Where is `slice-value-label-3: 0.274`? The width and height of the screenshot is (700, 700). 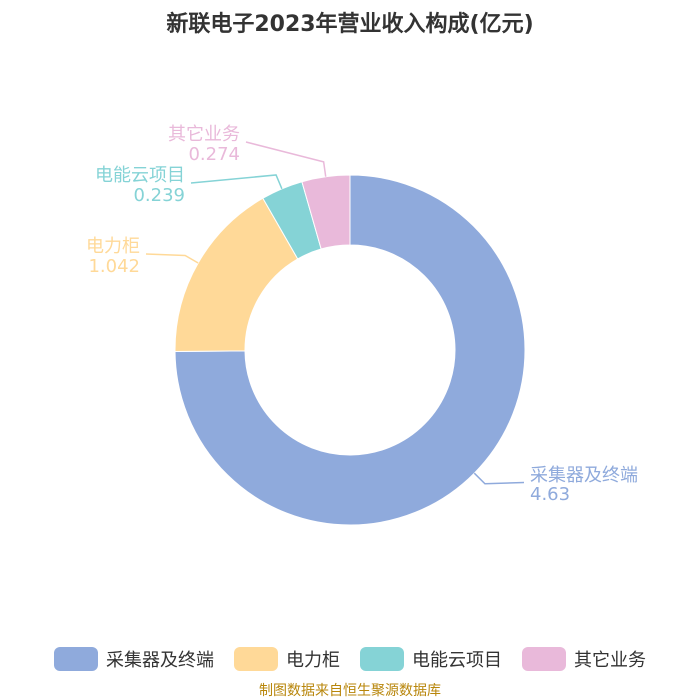 slice-value-label-3: 0.274 is located at coordinates (214, 154).